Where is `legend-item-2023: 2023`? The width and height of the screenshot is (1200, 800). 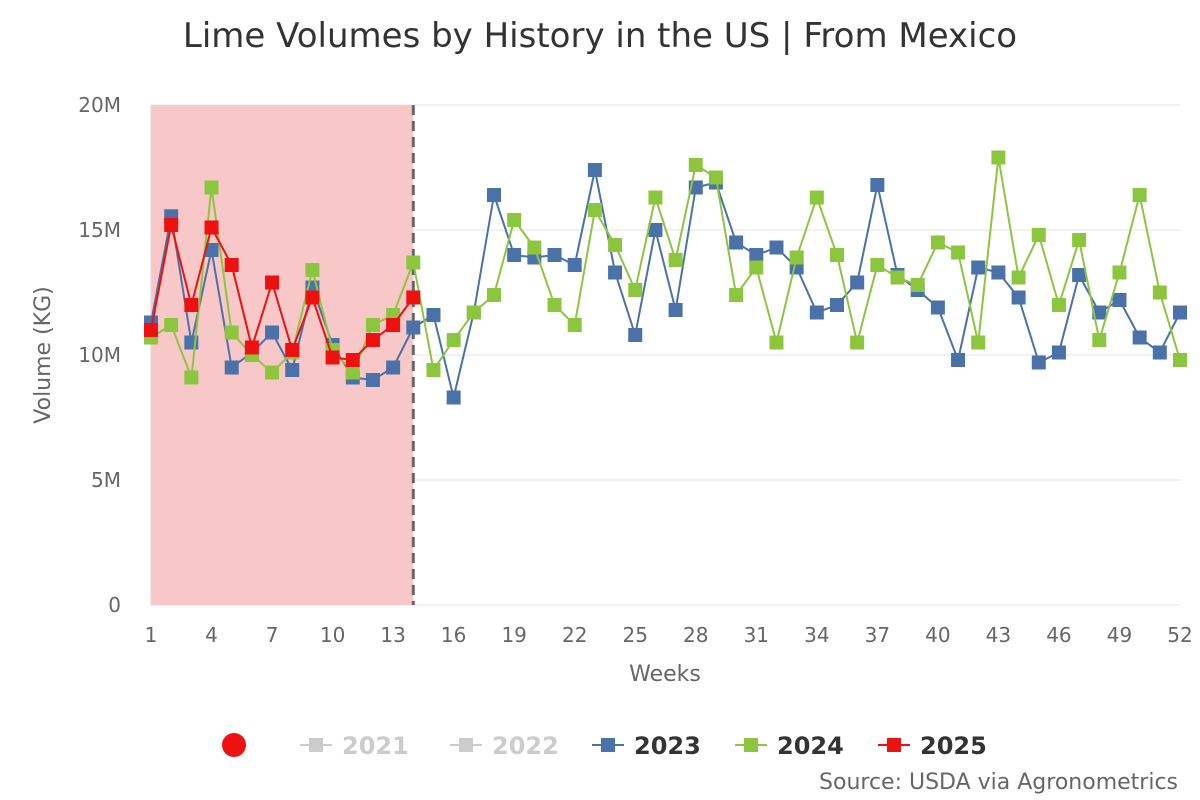 legend-item-2023: 2023 is located at coordinates (646, 746).